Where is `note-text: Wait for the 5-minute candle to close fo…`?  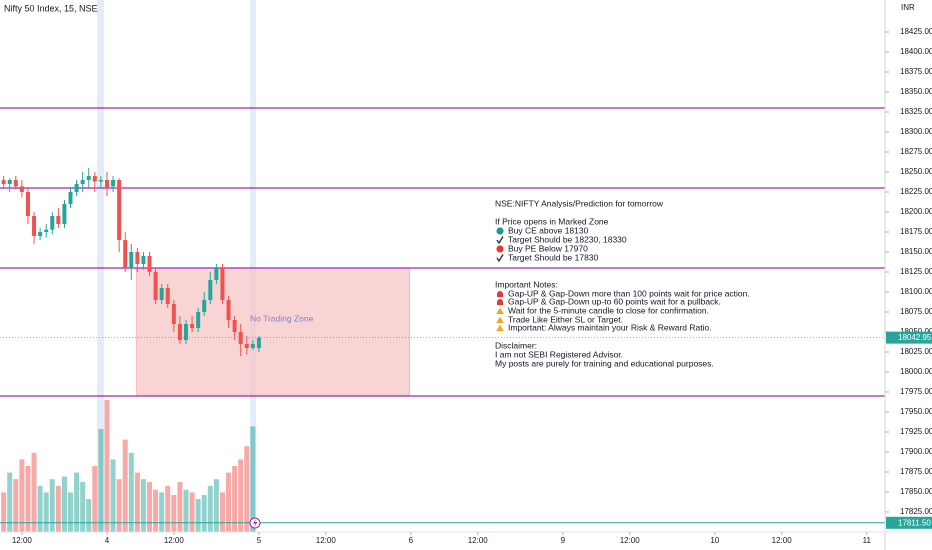
note-text: Wait for the 5-minute candle to close fo… is located at coordinates (608, 310).